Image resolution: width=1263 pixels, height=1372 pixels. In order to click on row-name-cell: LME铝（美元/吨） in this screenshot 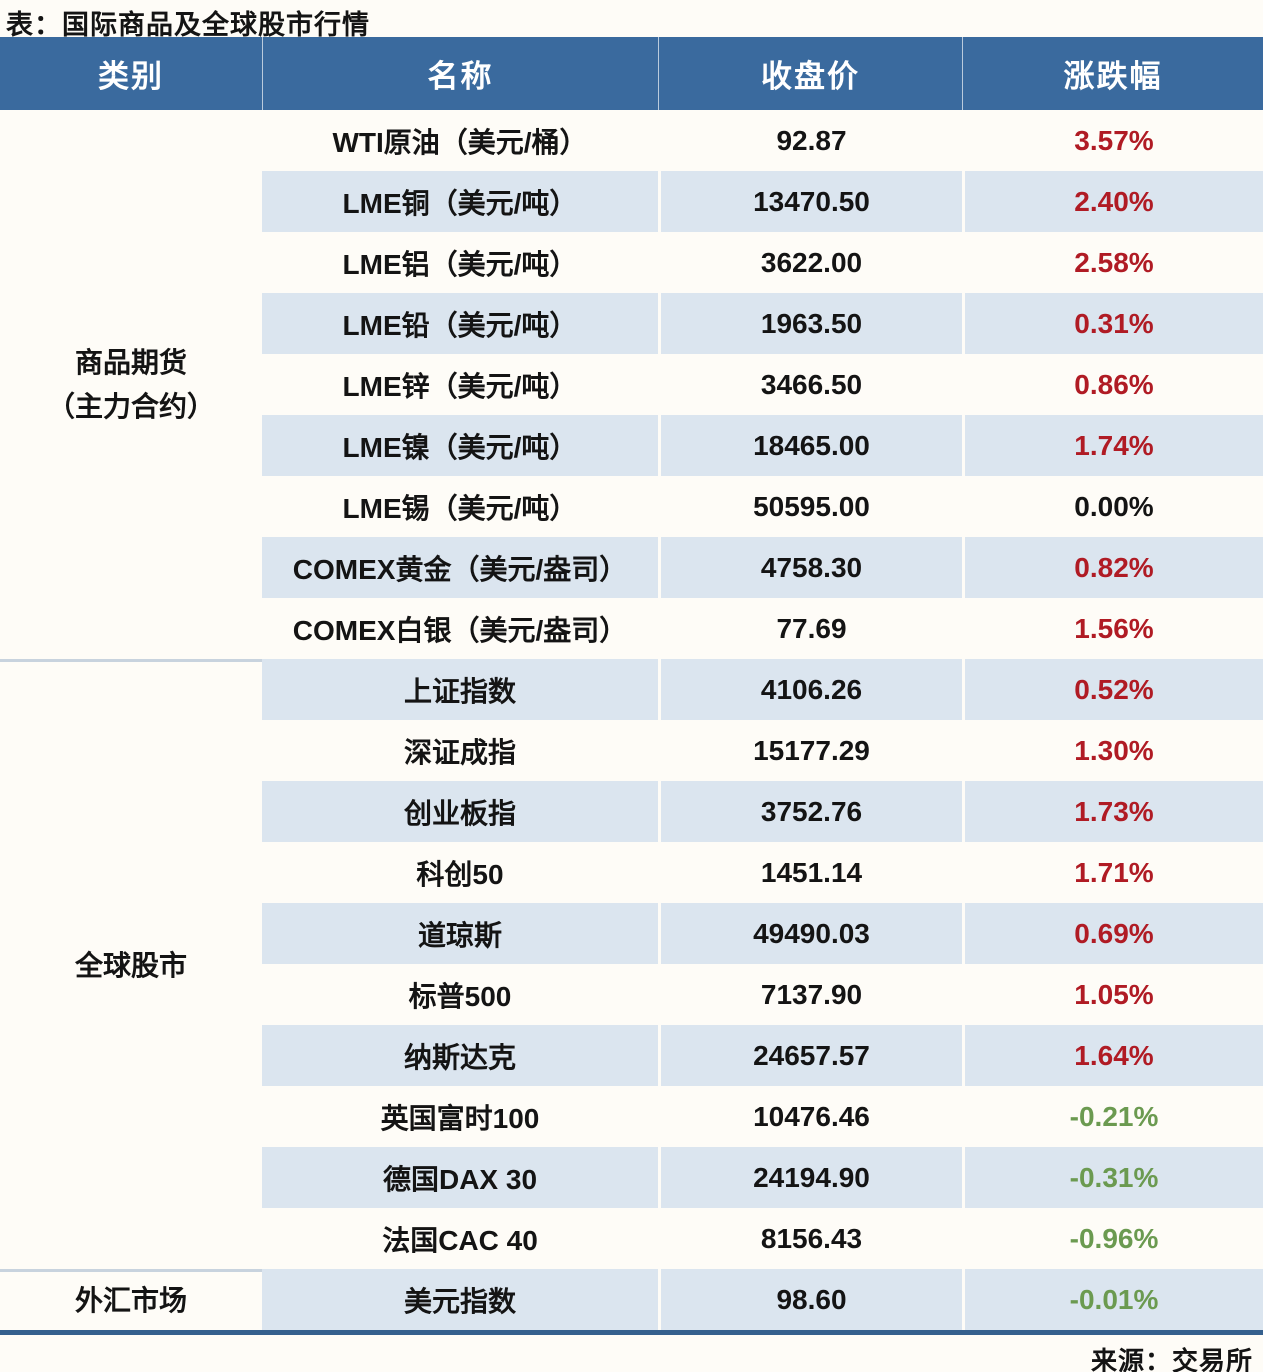, I will do `click(460, 264)`.